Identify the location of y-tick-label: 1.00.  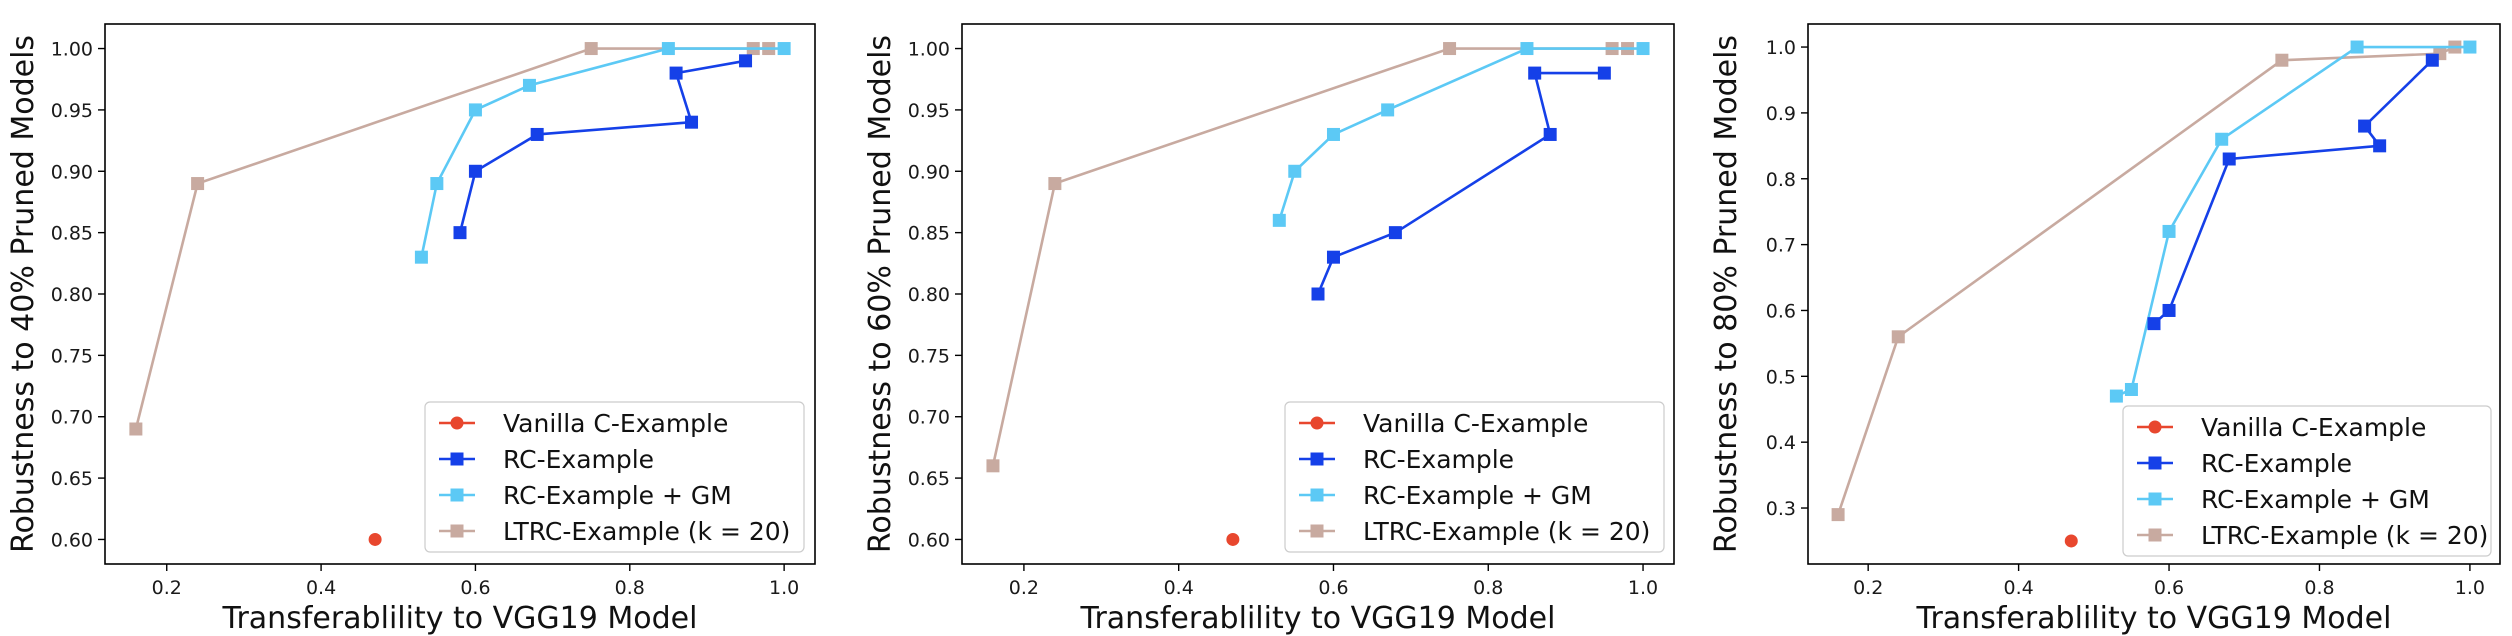
(929, 50).